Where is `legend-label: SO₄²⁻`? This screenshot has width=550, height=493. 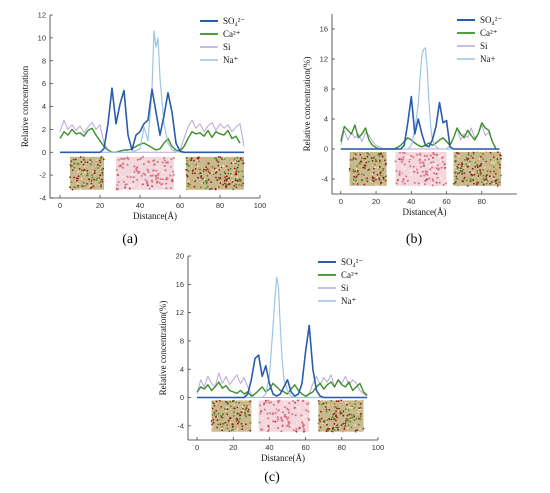 legend-label: SO₄²⁻ is located at coordinates (234, 21).